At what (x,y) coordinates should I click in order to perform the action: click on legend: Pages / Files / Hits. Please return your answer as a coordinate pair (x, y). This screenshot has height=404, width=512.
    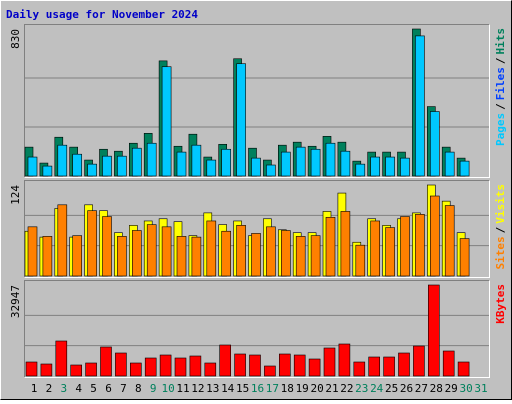
    Looking at the image, I should click on (500, 87).